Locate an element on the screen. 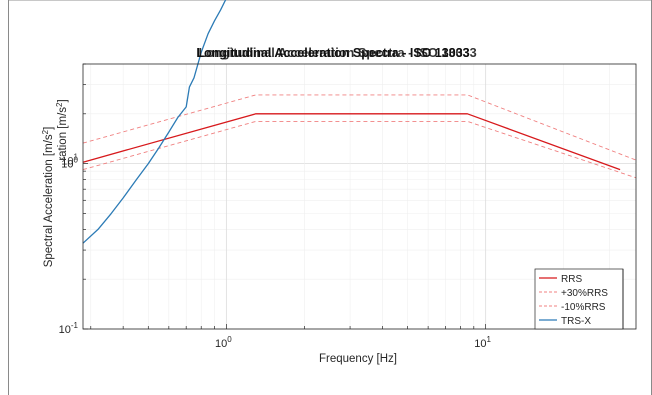 The width and height of the screenshot is (652, 395). y-tick-label-overlay-base: 10 is located at coordinates (67, 162).